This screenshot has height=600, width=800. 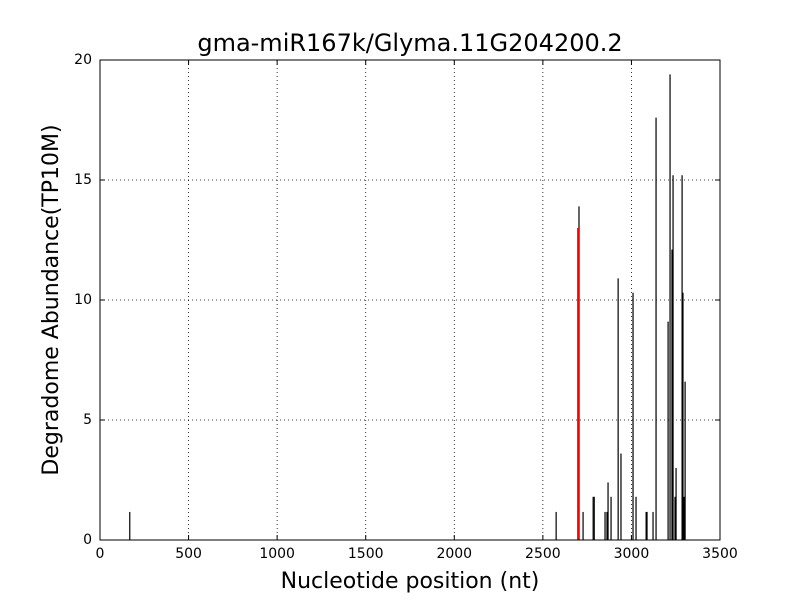 I want to click on y-tick-label: 20, so click(x=83, y=60).